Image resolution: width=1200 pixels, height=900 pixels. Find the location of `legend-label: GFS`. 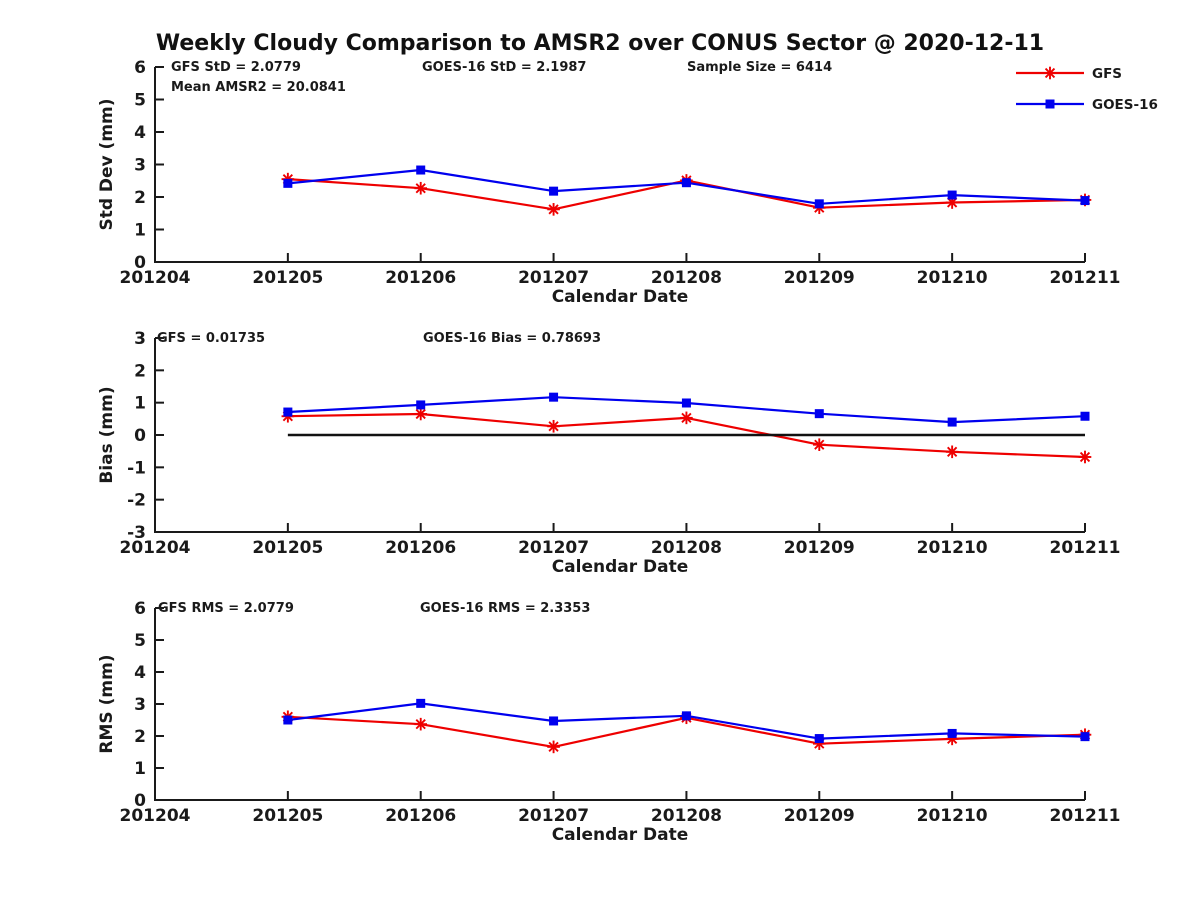

legend-label: GFS is located at coordinates (1107, 74).